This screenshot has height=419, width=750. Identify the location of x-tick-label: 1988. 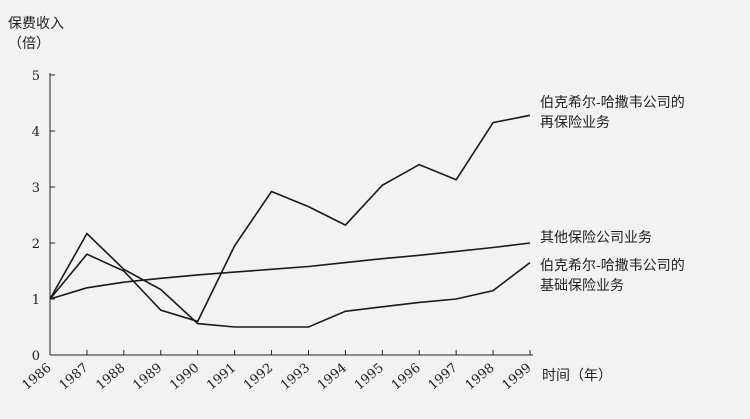
(110, 377).